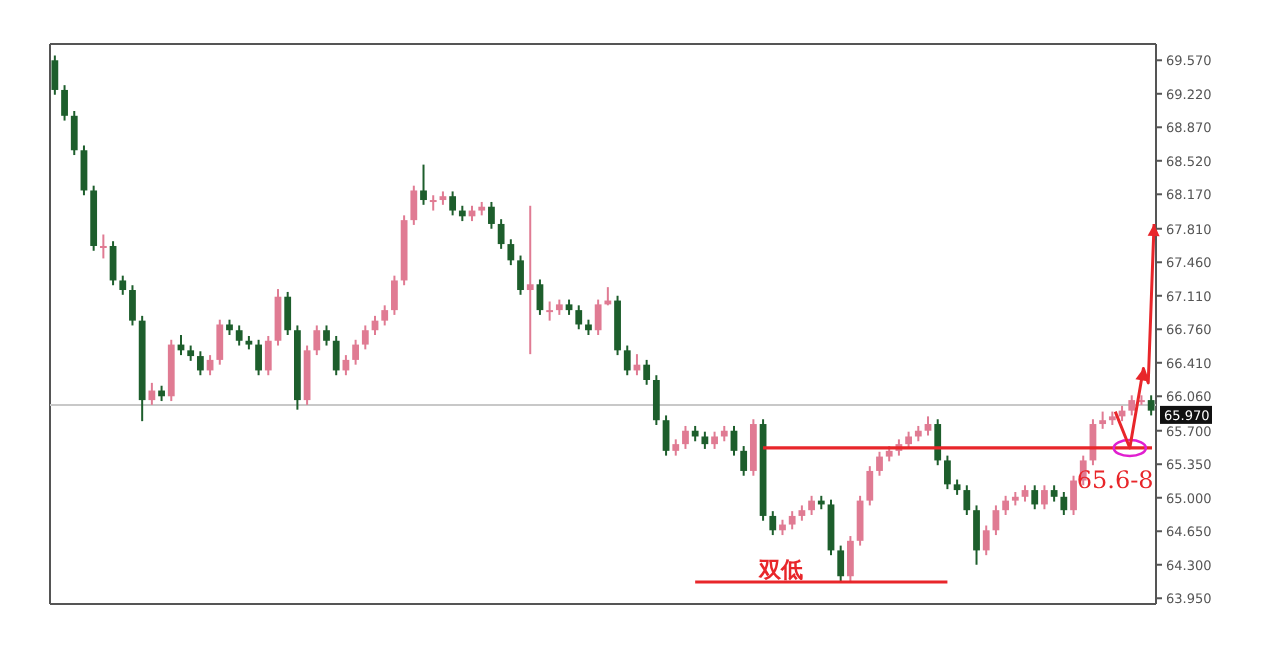 This screenshot has height=658, width=1264. I want to click on annotation: 65.6-8, so click(1115, 480).